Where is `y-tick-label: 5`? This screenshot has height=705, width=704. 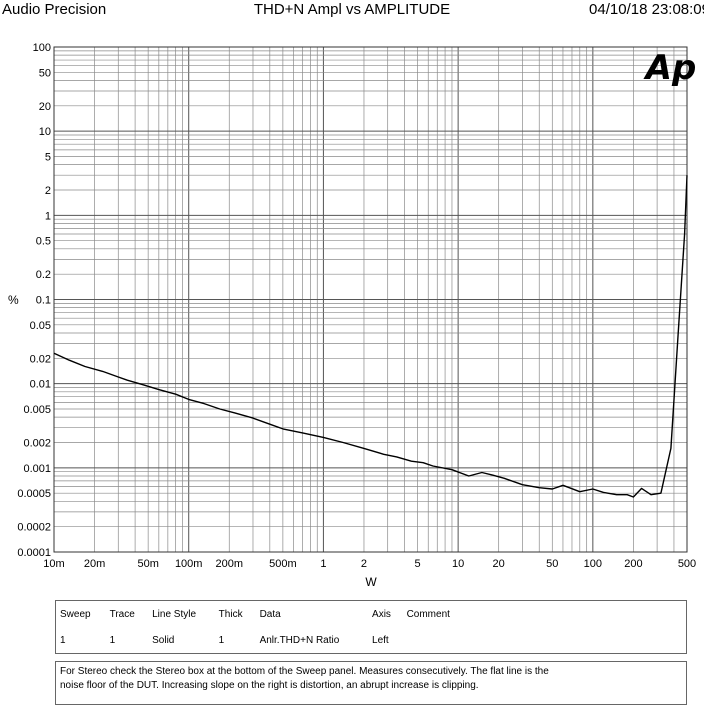 y-tick-label: 5 is located at coordinates (48, 158).